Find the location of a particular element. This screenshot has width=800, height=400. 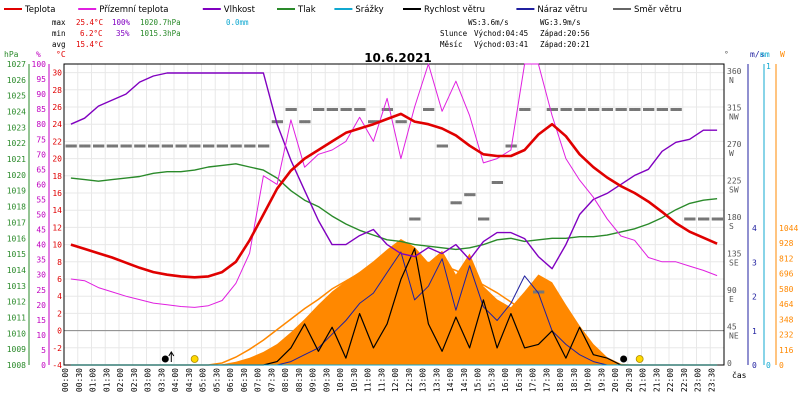

stats-min-press: 1015.3hPa is located at coordinates (160, 33).